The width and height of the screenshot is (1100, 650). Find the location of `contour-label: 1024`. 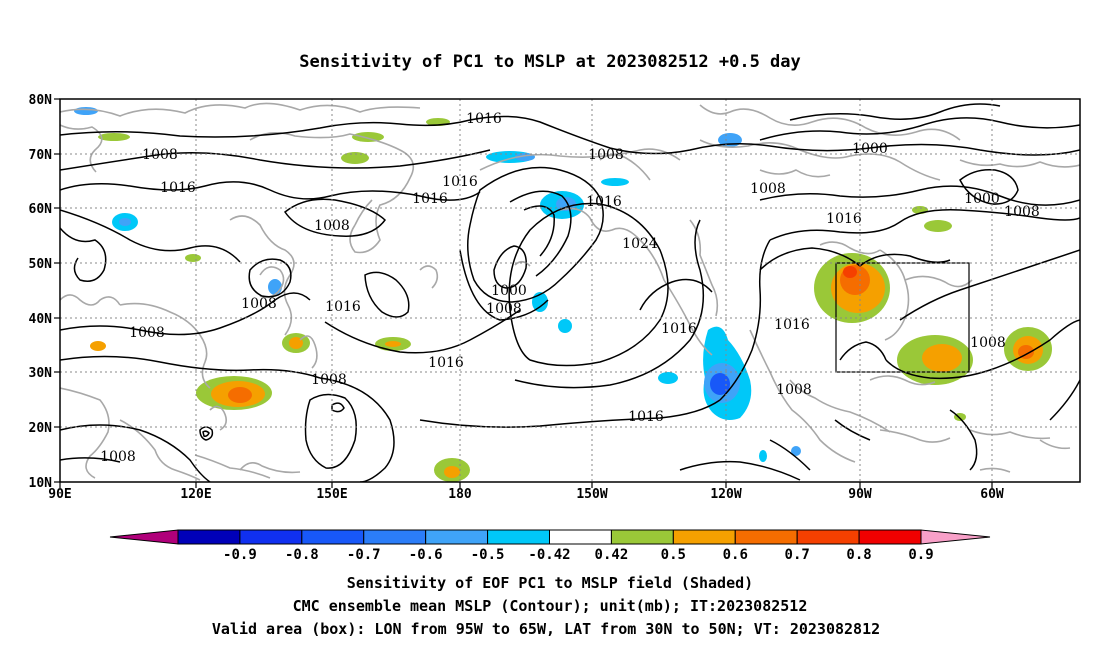

contour-label: 1024 is located at coordinates (640, 244).